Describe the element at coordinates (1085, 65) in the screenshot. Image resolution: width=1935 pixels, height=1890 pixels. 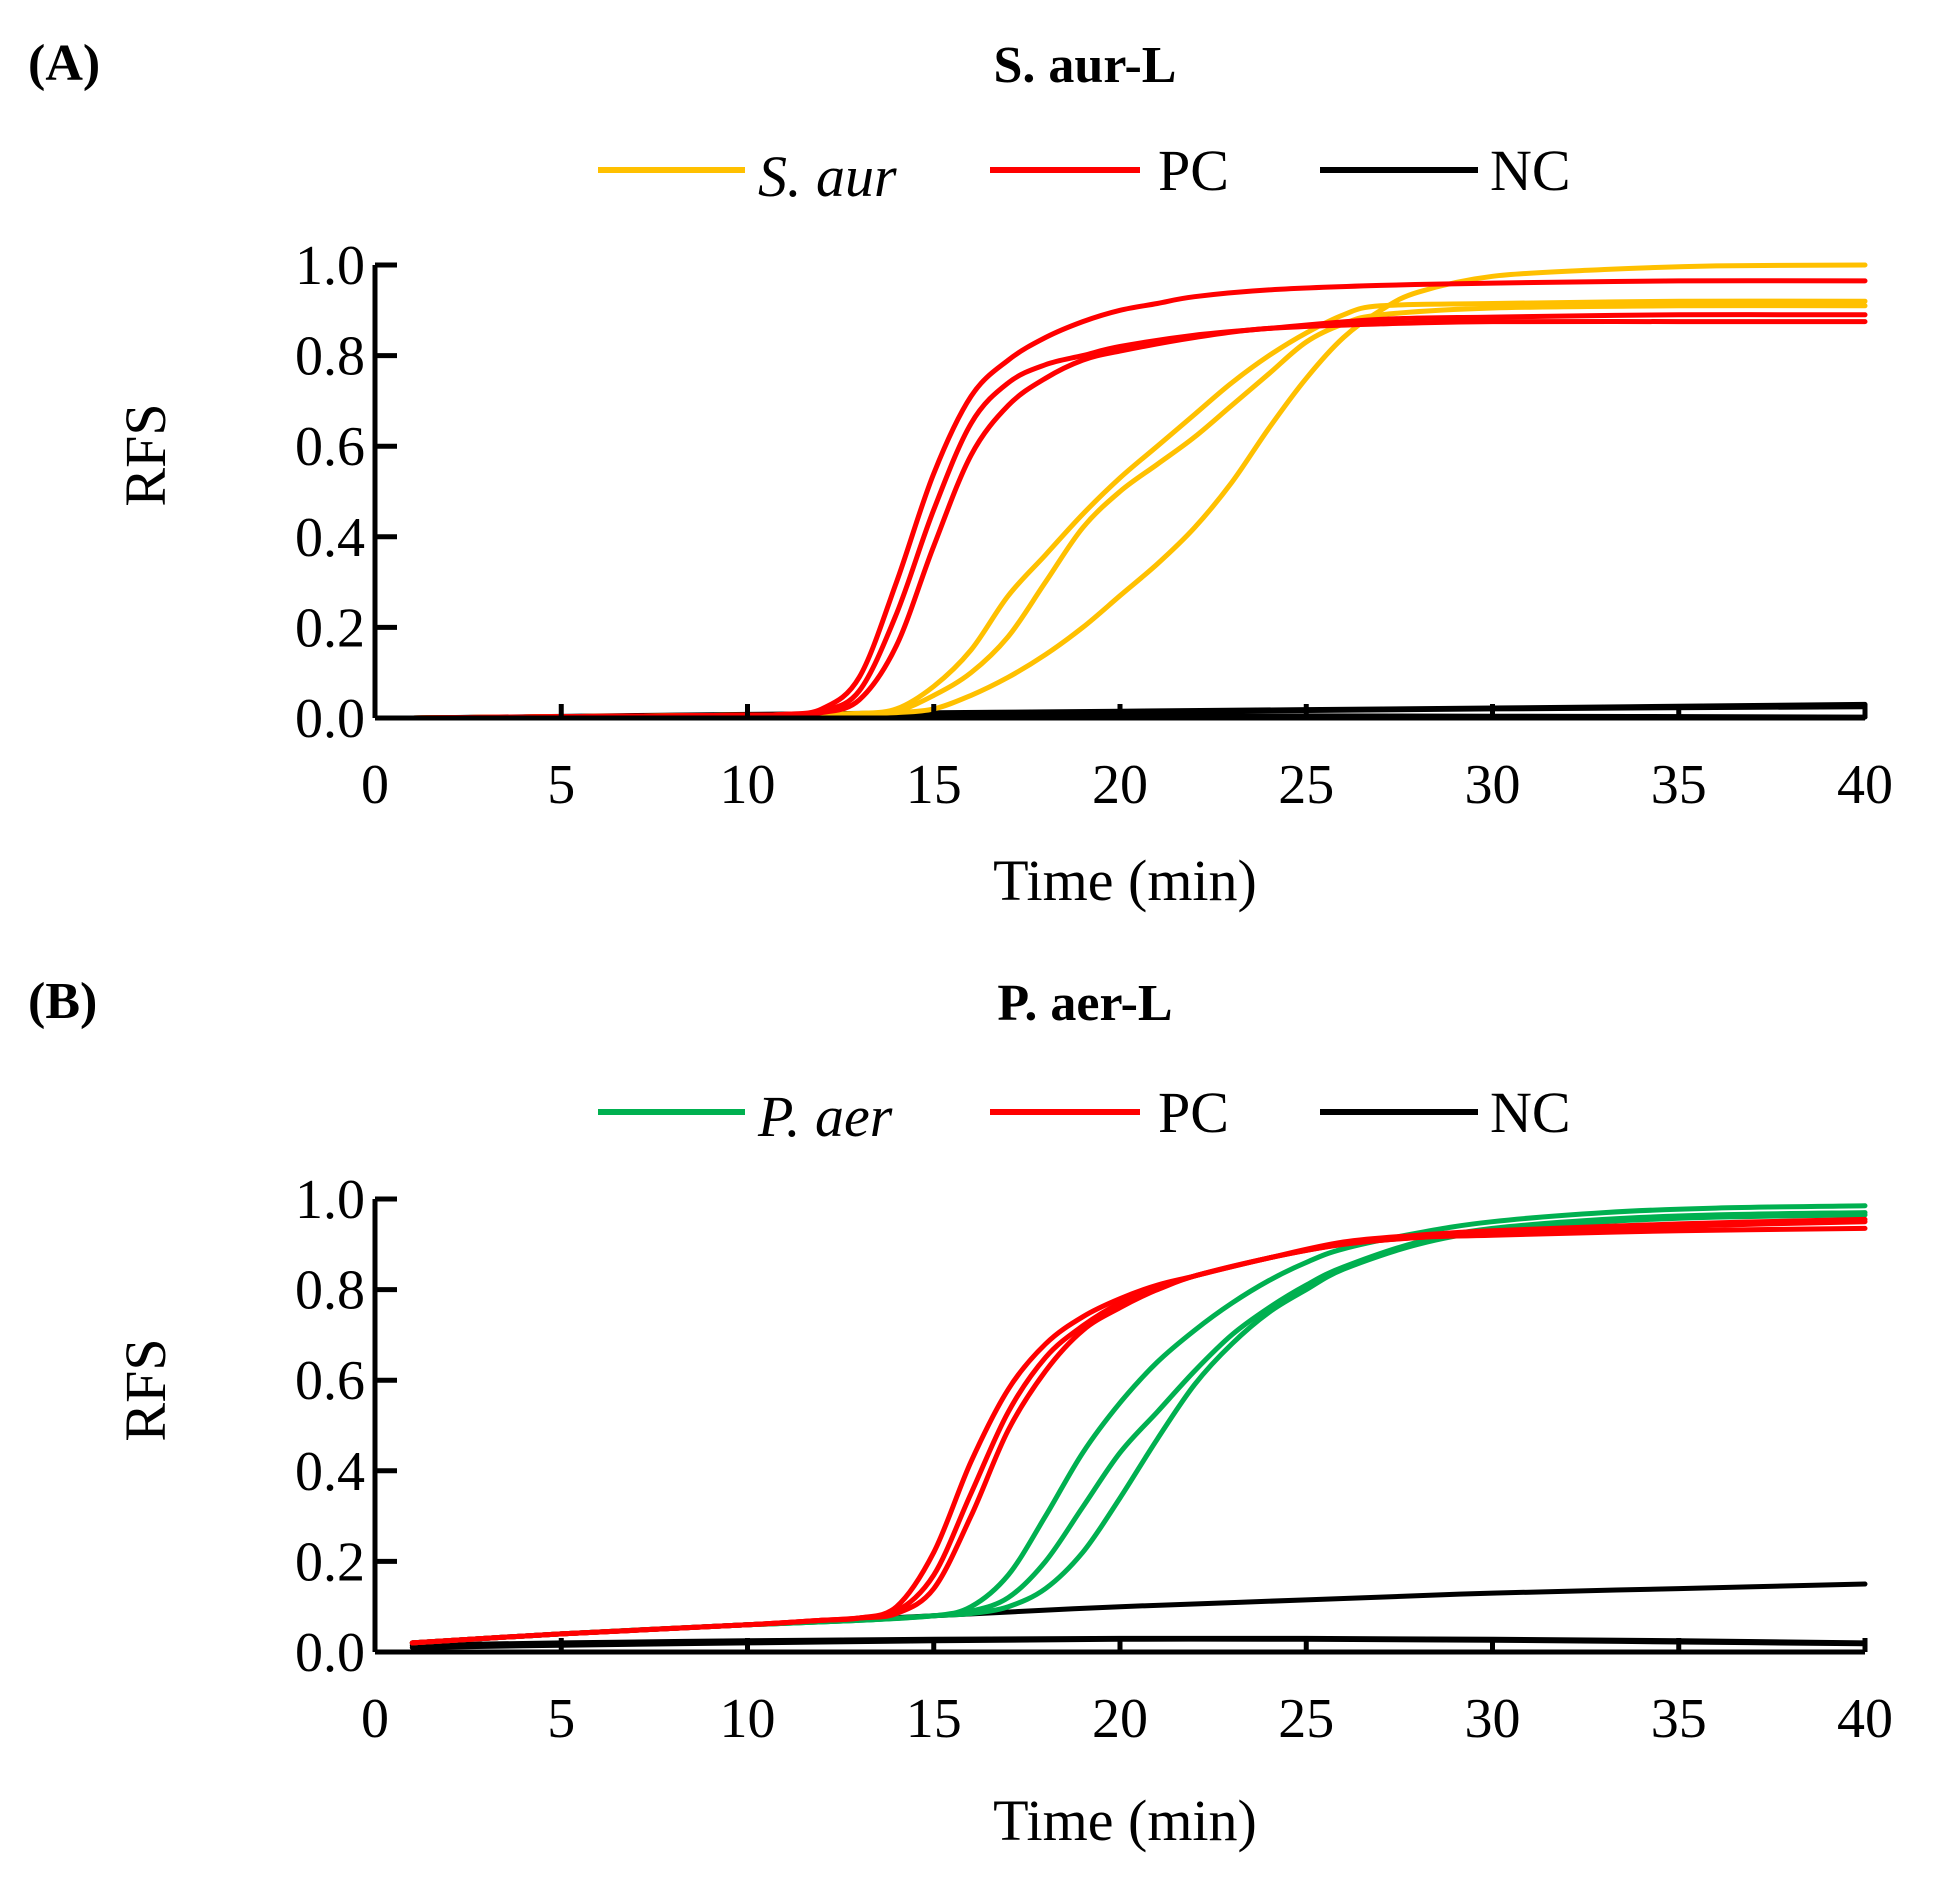
I see `chart-title: S. aur-L` at that location.